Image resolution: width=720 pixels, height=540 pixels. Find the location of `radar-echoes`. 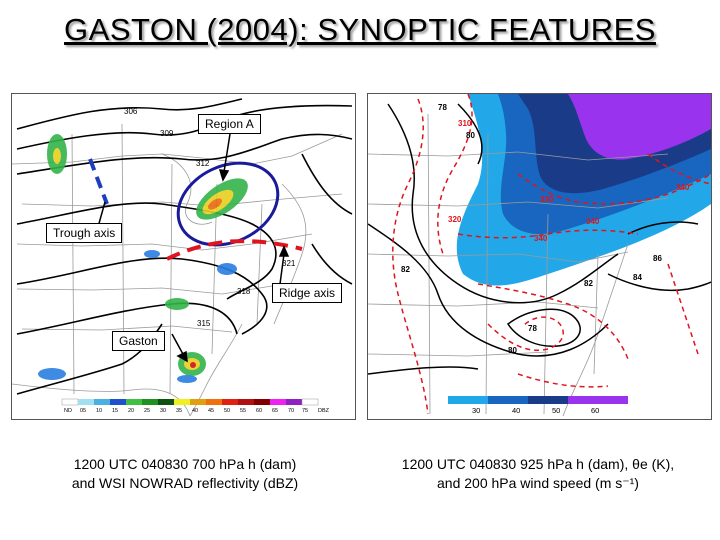

radar-echoes is located at coordinates (143, 258).